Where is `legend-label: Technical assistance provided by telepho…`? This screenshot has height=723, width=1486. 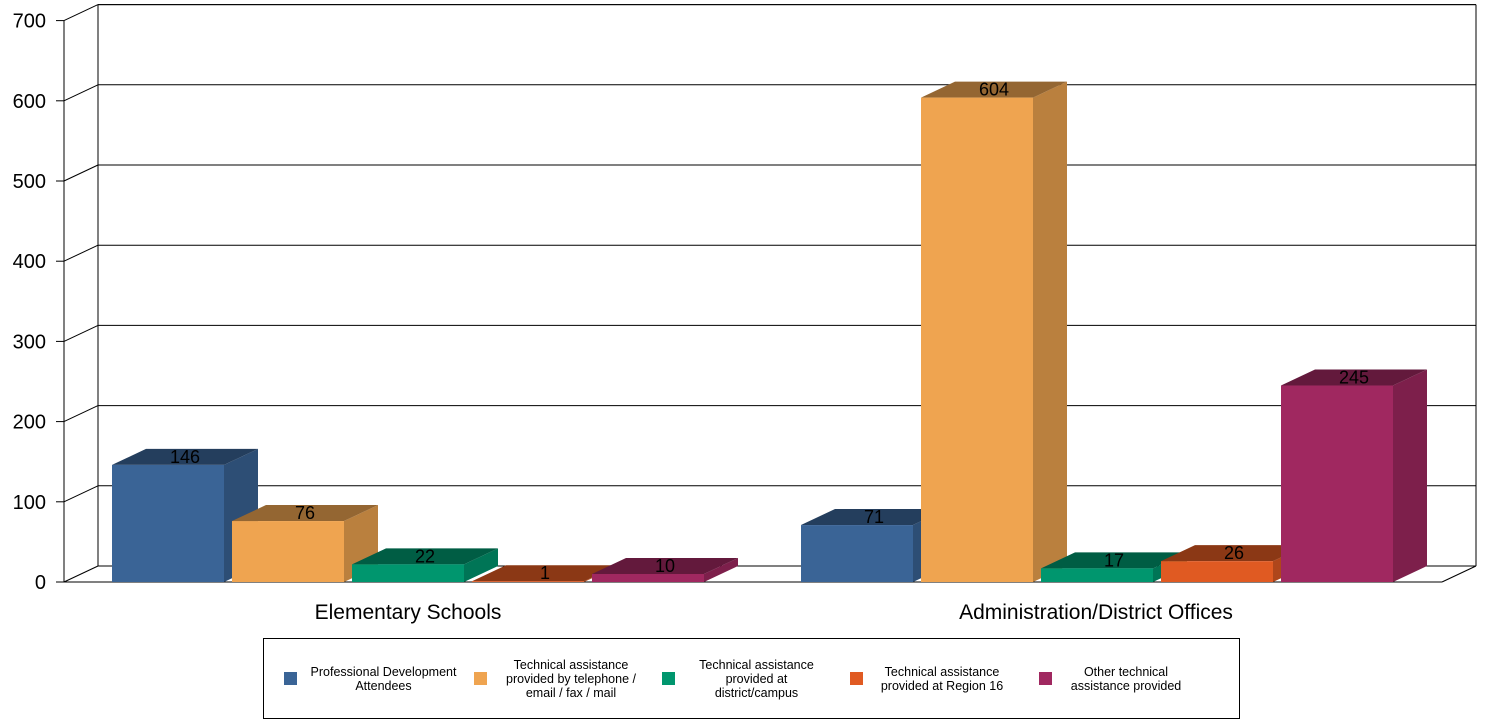
legend-label: Technical assistance provided by telepho… is located at coordinates (571, 678).